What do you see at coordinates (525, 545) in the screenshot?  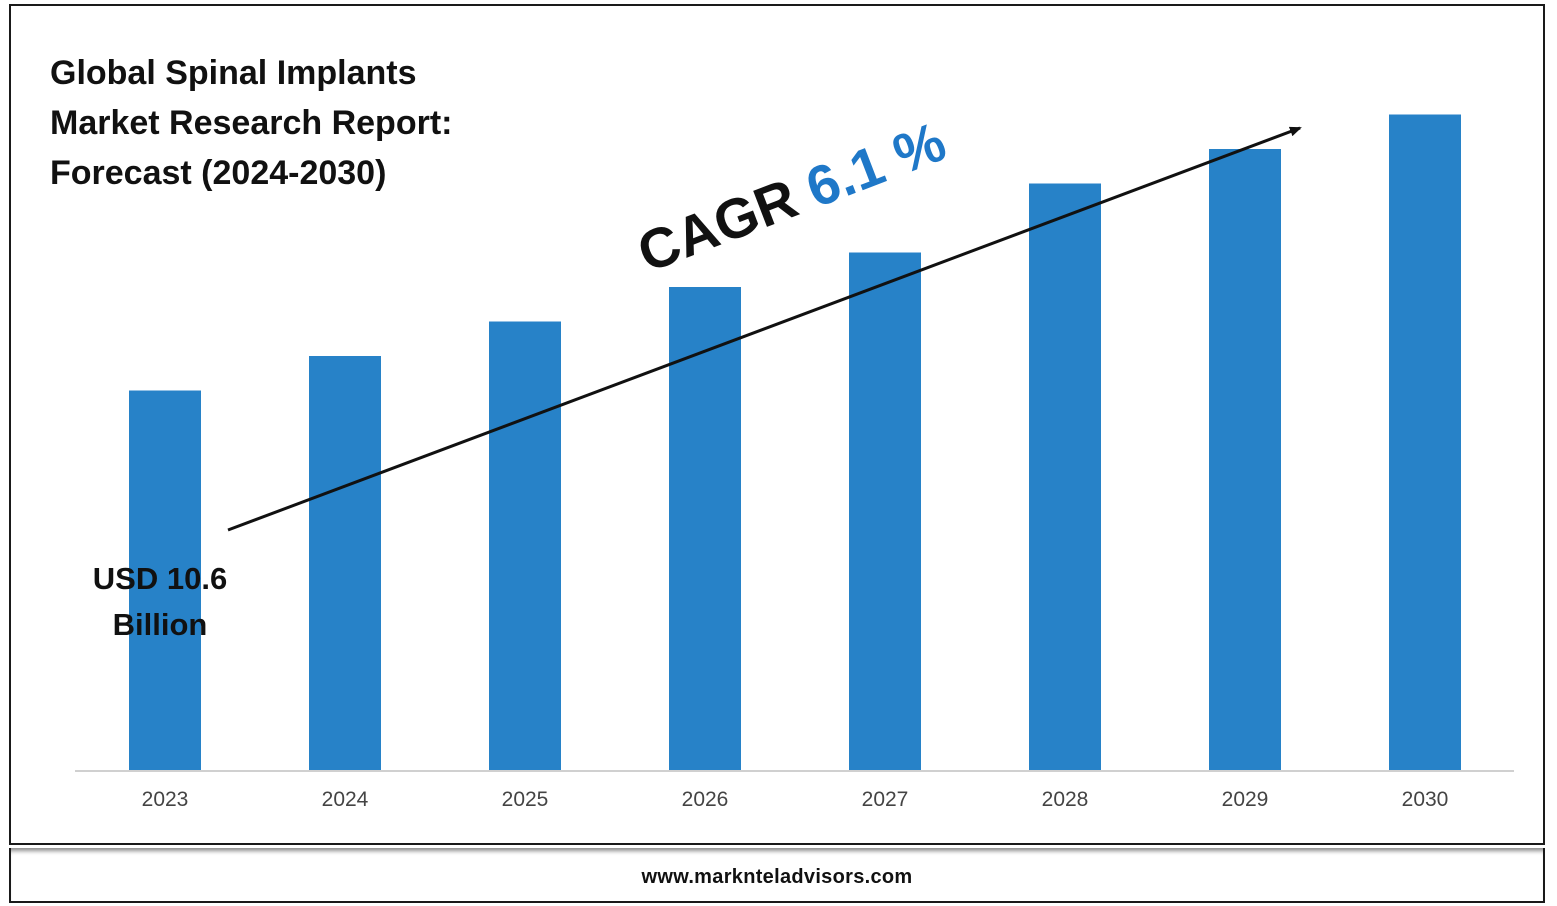 I see `bar-2025` at bounding box center [525, 545].